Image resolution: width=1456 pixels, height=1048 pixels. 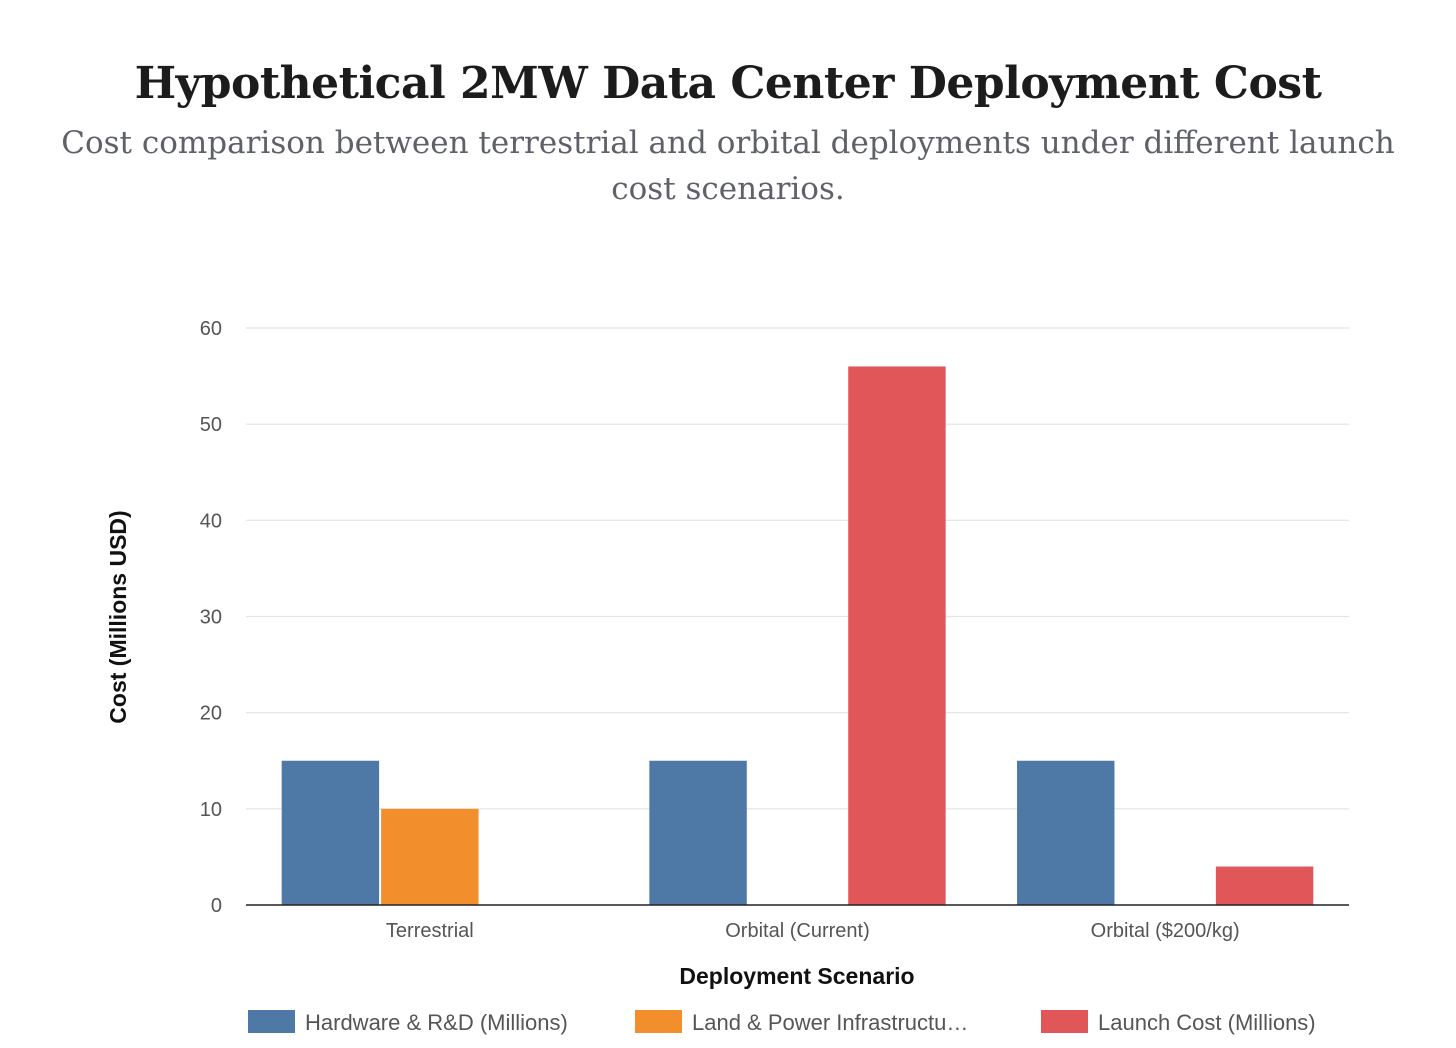 I want to click on y-tick-label: 30, so click(x=211, y=618).